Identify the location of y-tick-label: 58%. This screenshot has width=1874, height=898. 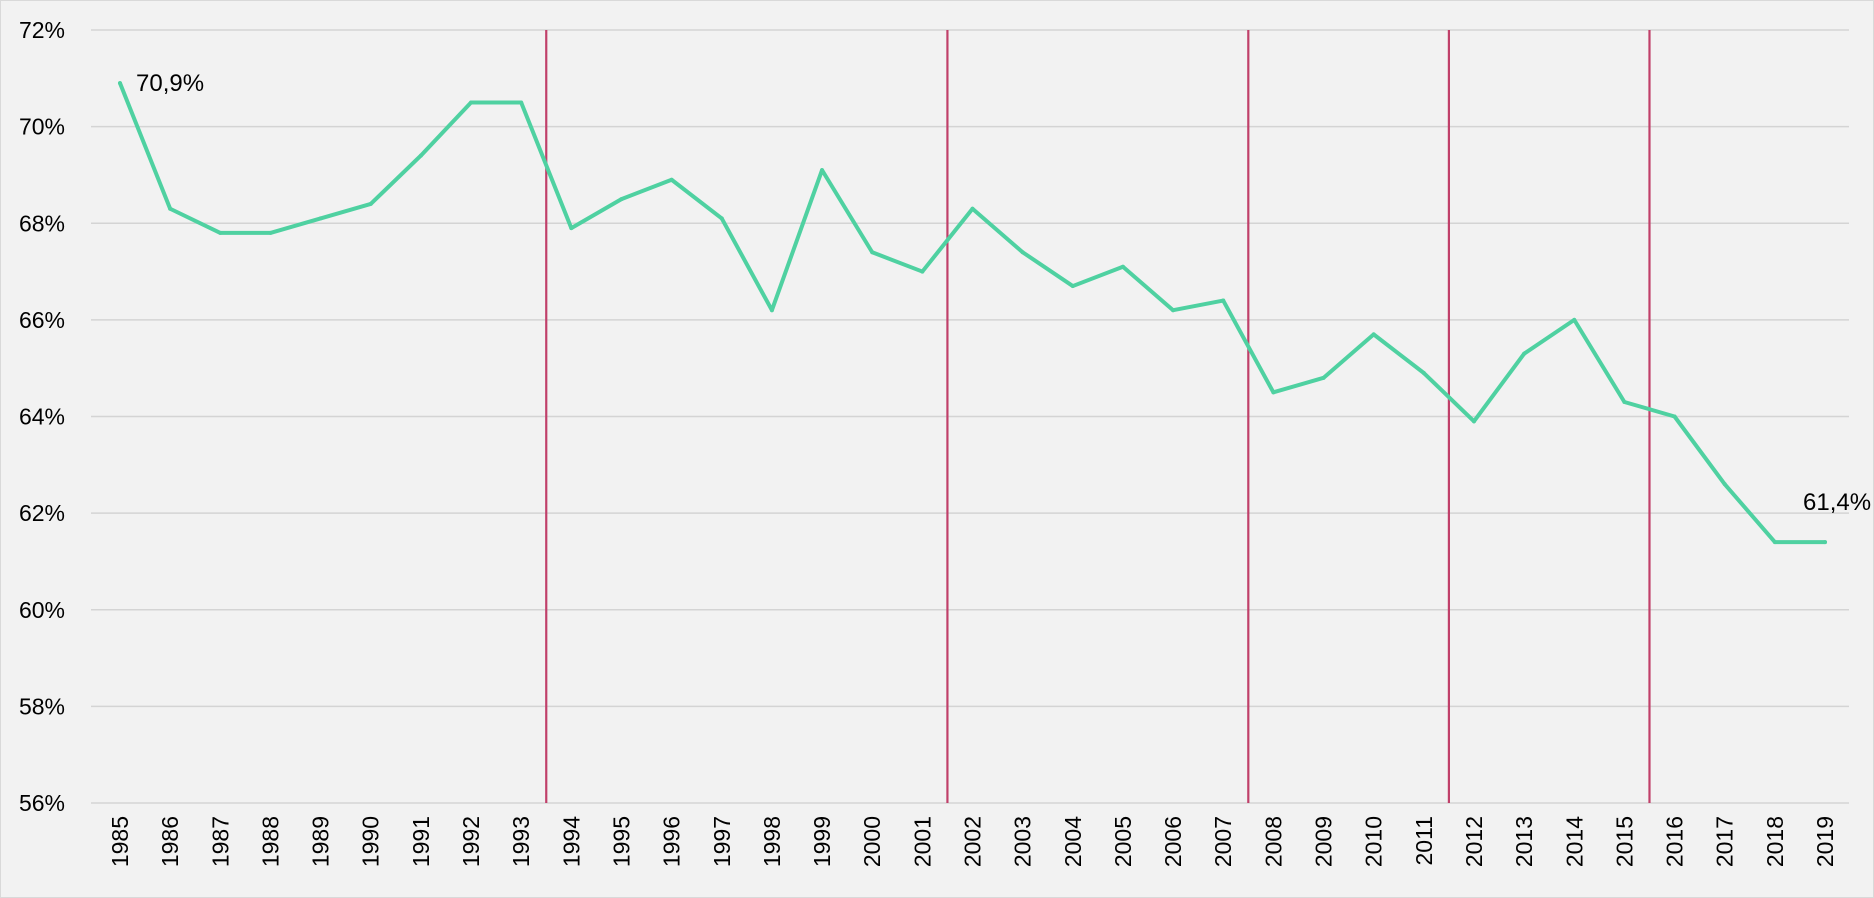
(42, 706).